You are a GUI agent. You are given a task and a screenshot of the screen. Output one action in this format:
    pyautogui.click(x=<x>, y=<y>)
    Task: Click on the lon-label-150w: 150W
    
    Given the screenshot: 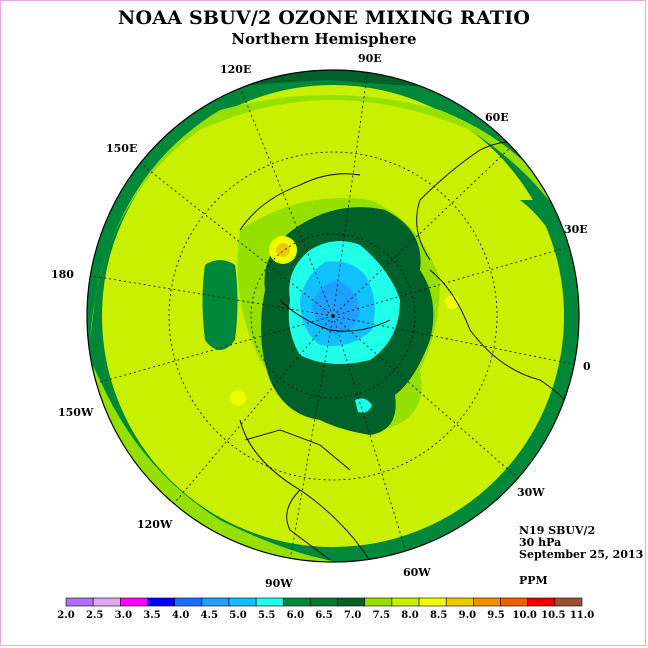 What is the action you would take?
    pyautogui.click(x=76, y=412)
    